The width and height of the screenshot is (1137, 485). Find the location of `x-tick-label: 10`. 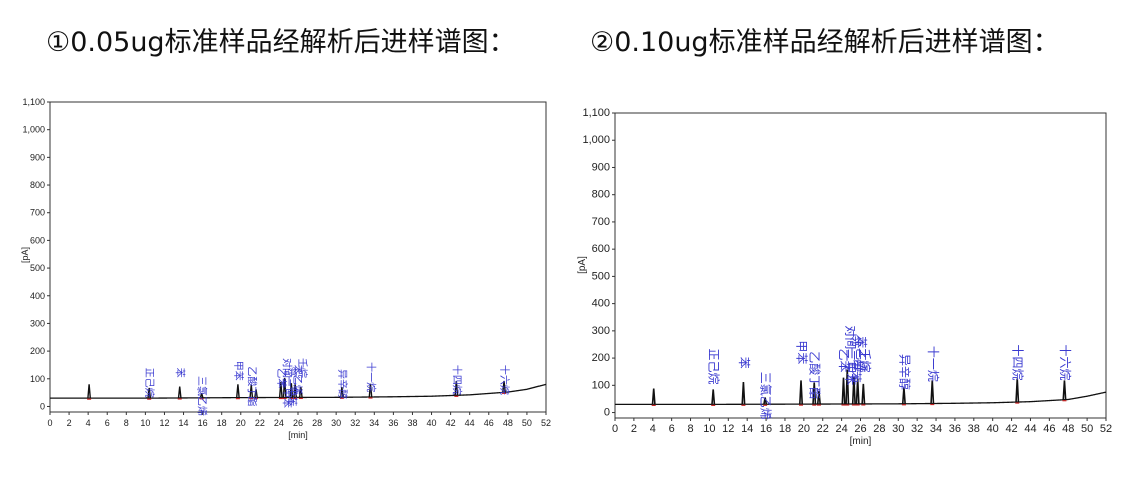

x-tick-label: 10 is located at coordinates (709, 429).